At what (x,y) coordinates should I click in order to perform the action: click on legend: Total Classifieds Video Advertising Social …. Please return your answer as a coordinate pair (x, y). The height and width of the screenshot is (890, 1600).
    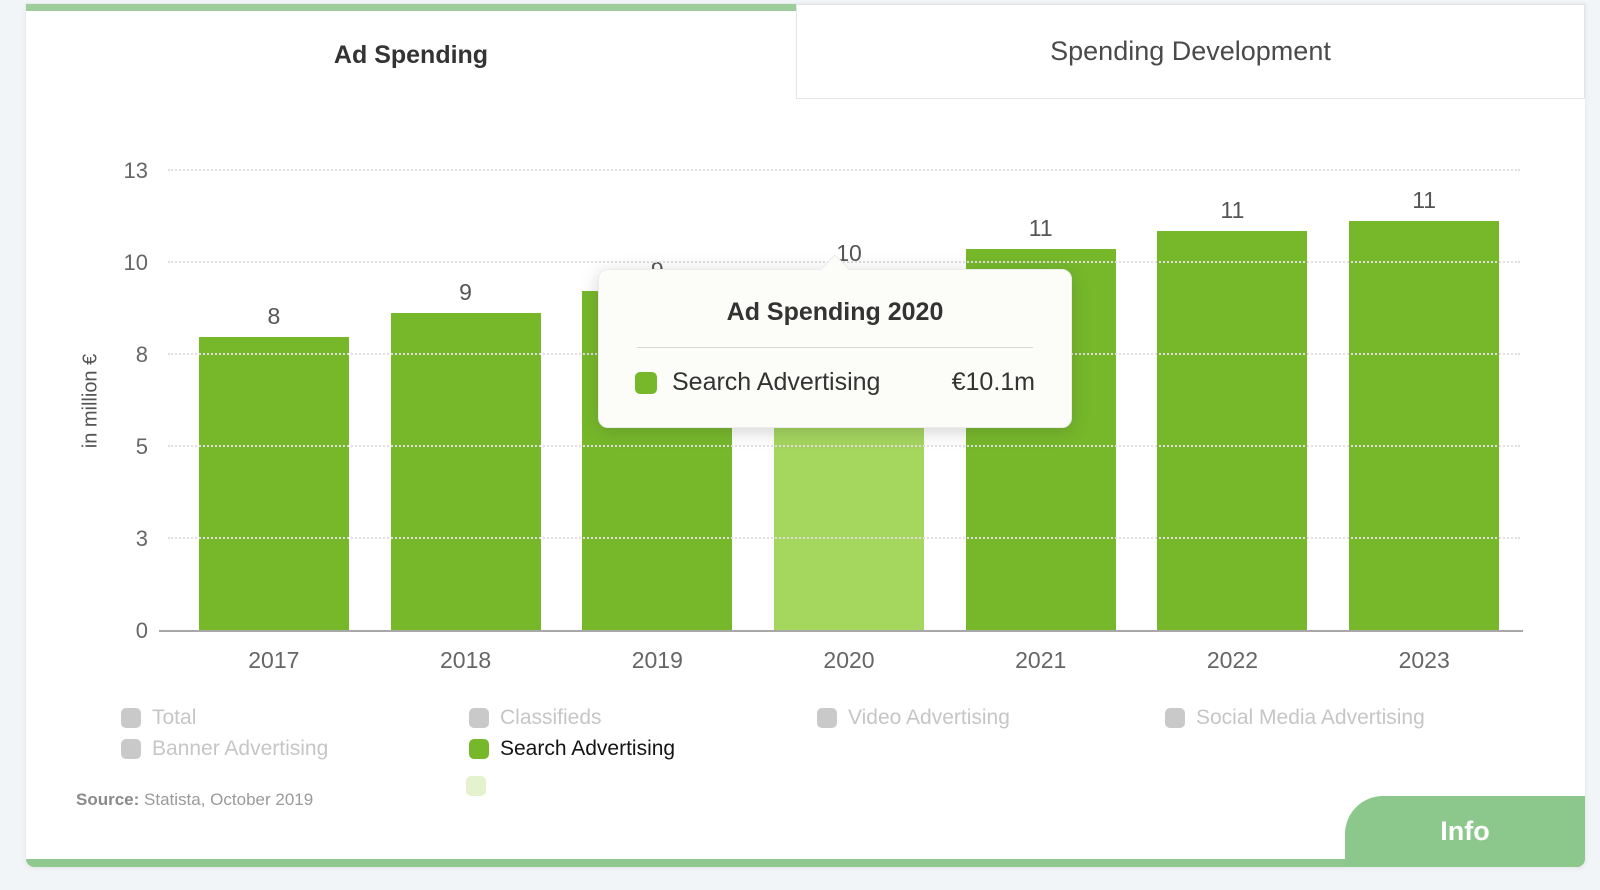
    Looking at the image, I should click on (817, 733).